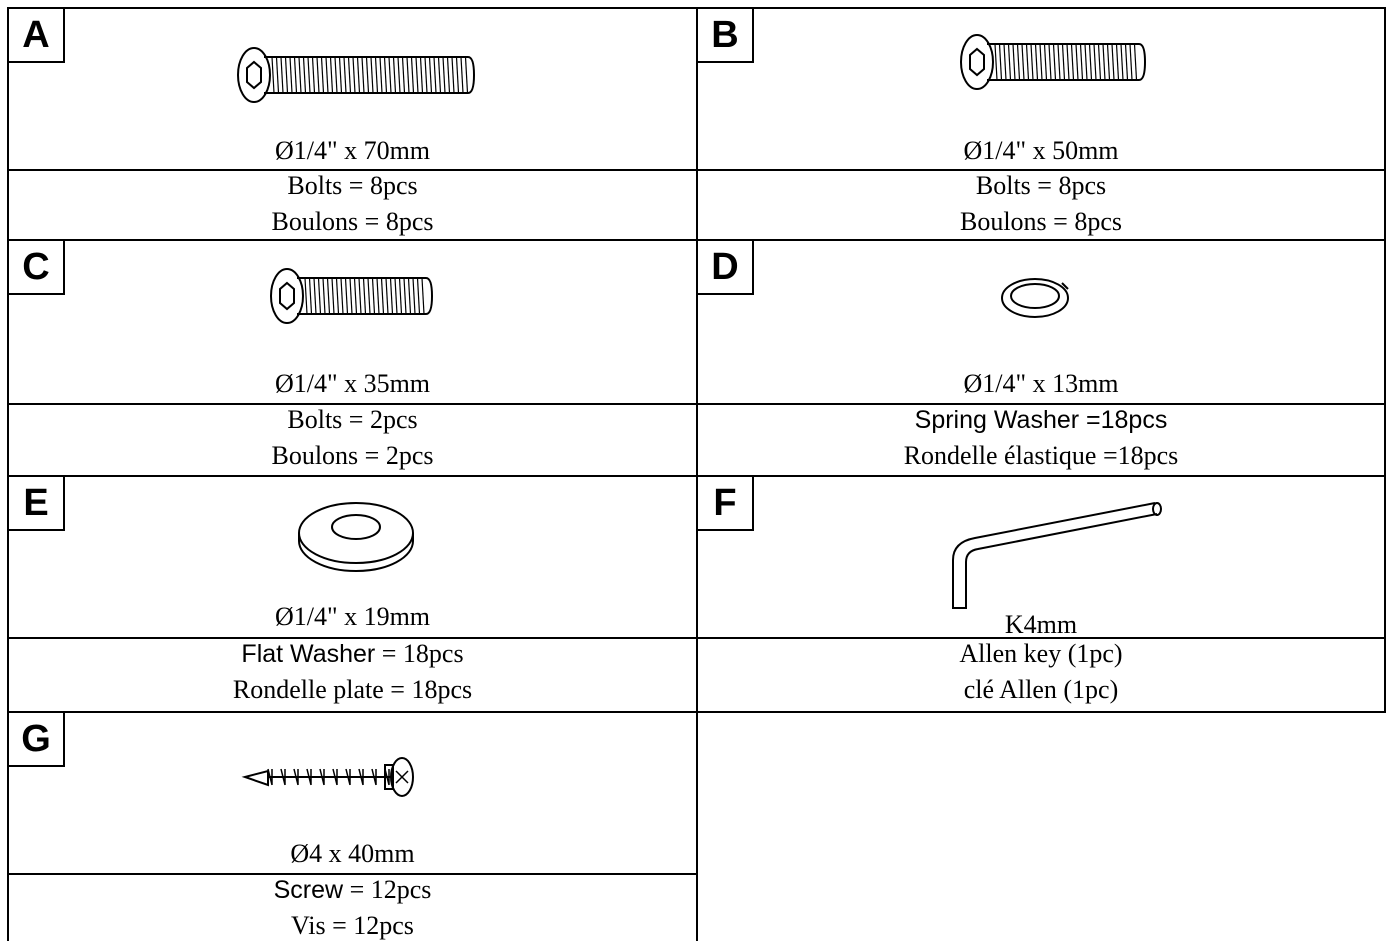 The height and width of the screenshot is (941, 1391). What do you see at coordinates (352, 456) in the screenshot?
I see `part-description: Boulons = 2pcs` at bounding box center [352, 456].